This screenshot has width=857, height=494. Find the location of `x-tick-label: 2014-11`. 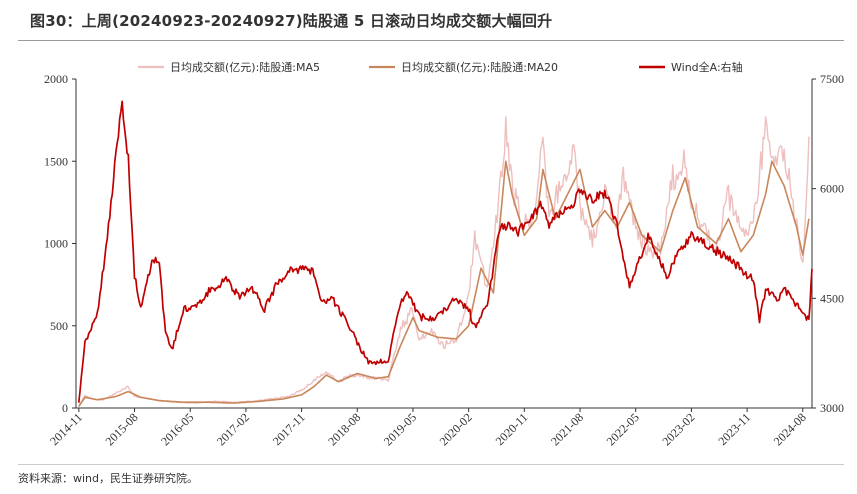

x-tick-label: 2014-11 is located at coordinates (66, 429).